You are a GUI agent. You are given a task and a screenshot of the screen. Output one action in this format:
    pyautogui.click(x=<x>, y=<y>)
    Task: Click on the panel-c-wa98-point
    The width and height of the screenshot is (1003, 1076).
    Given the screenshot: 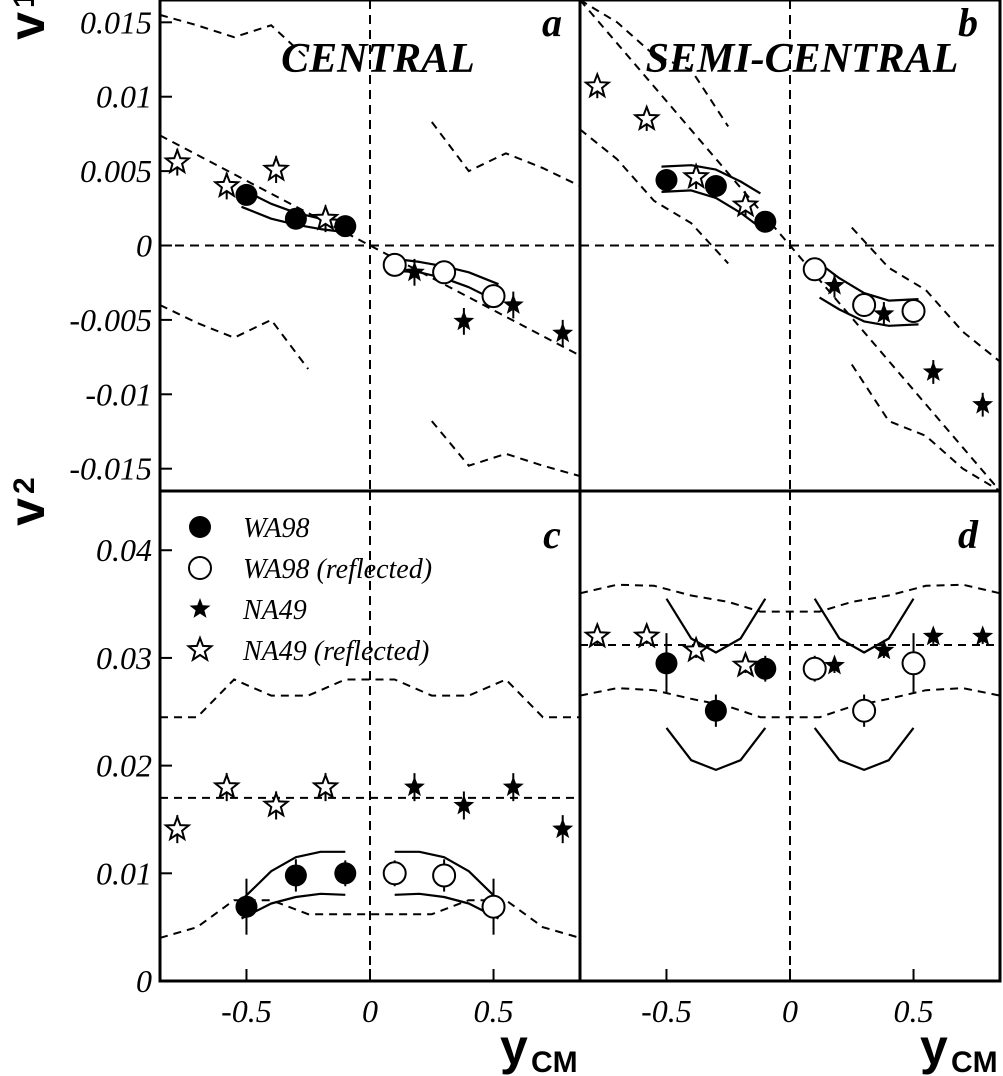 What is the action you would take?
    pyautogui.click(x=345, y=873)
    